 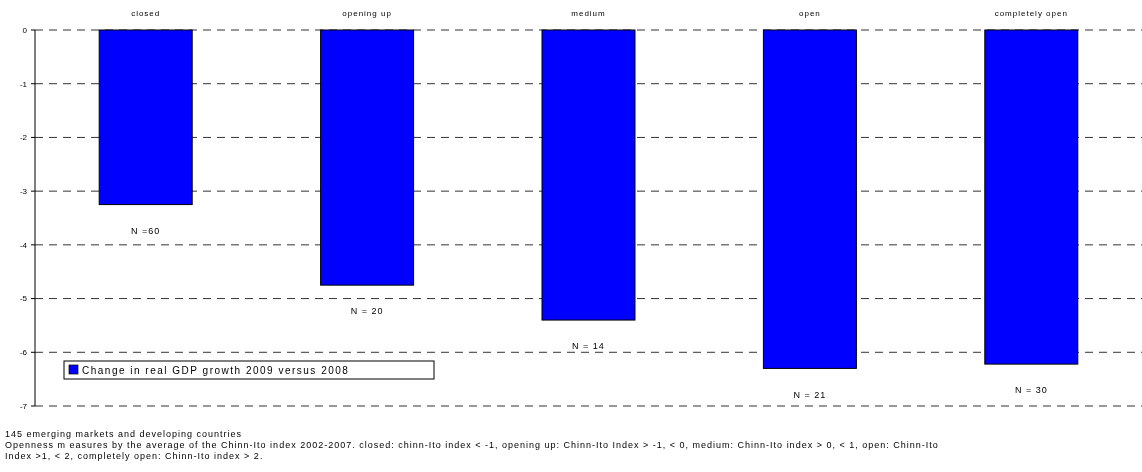 What do you see at coordinates (23, 299) in the screenshot?
I see `y-tick-label: -5` at bounding box center [23, 299].